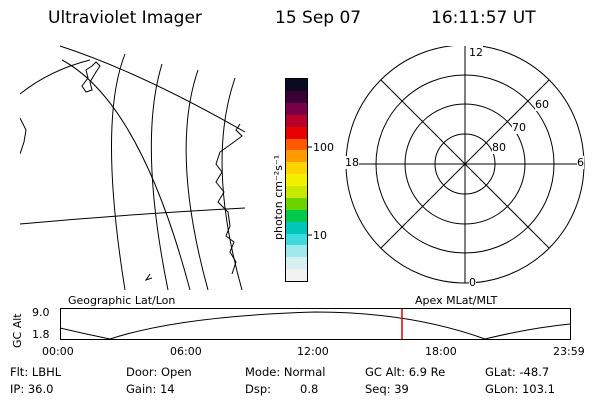 The image size is (600, 400). Describe the element at coordinates (36, 372) in the screenshot. I see `filter-info: Flt: LBHL` at that location.